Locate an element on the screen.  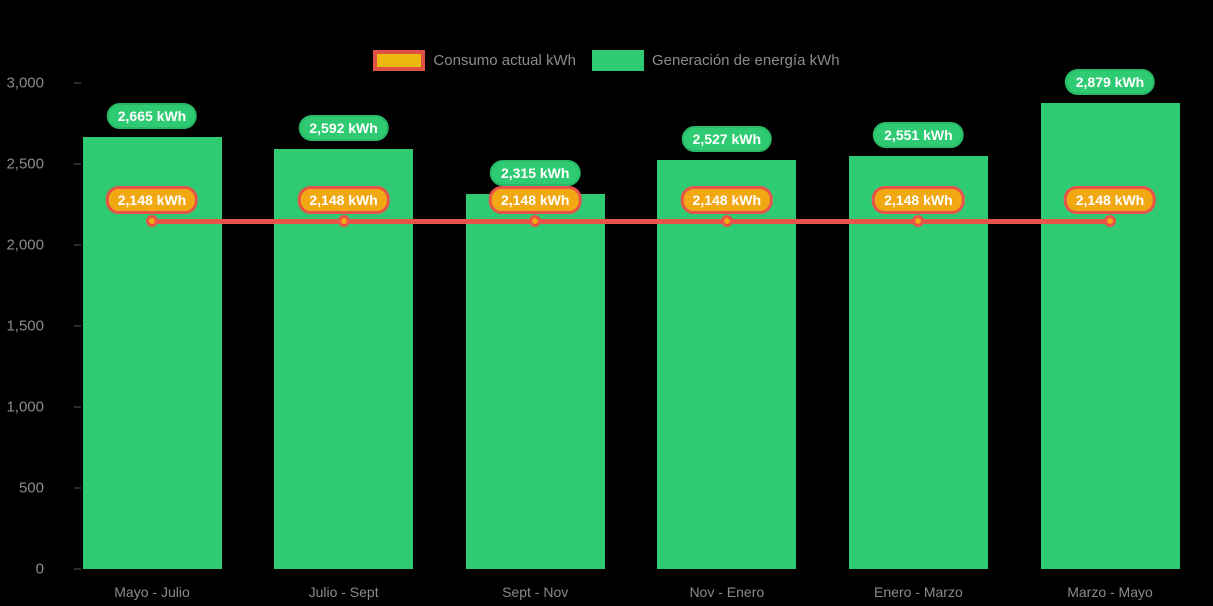
x-axis-label: Marzo - Mayo is located at coordinates (1110, 592).